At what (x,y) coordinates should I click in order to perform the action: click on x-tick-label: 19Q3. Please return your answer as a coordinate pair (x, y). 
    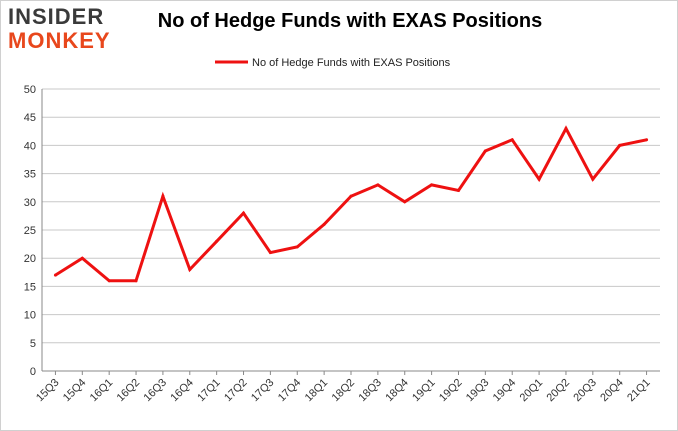
    Looking at the image, I should click on (478, 391).